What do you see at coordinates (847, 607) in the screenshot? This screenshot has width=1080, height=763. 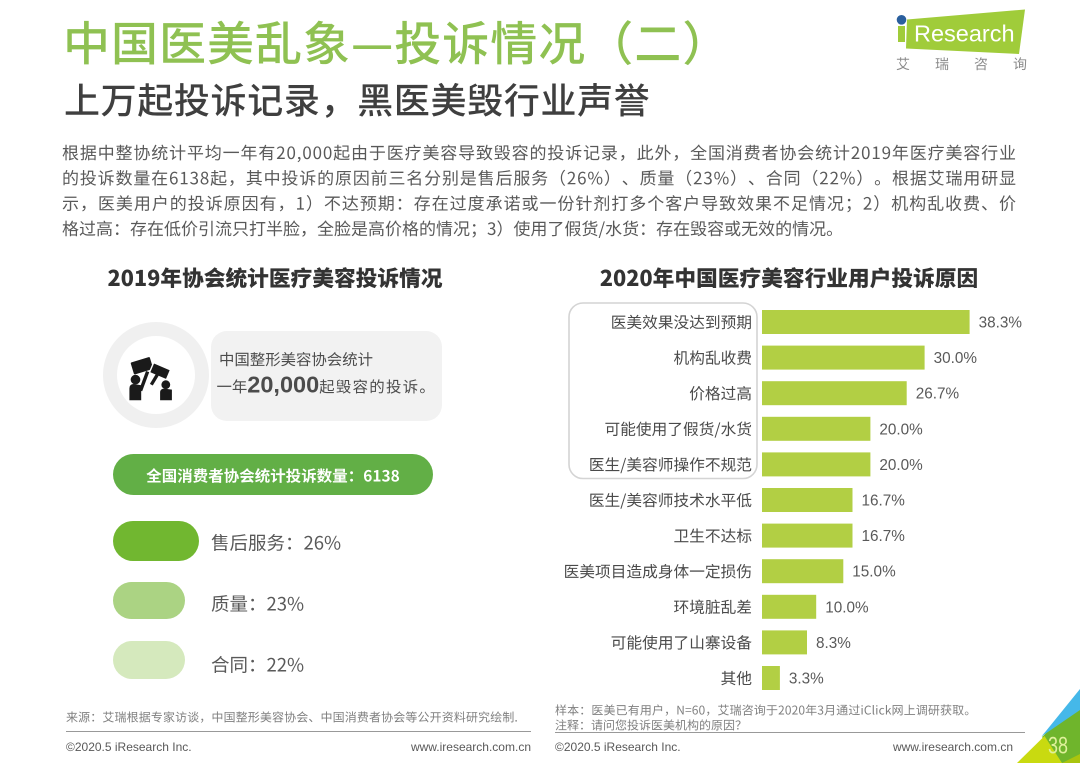 I see `svg-text: 10.0%` at bounding box center [847, 607].